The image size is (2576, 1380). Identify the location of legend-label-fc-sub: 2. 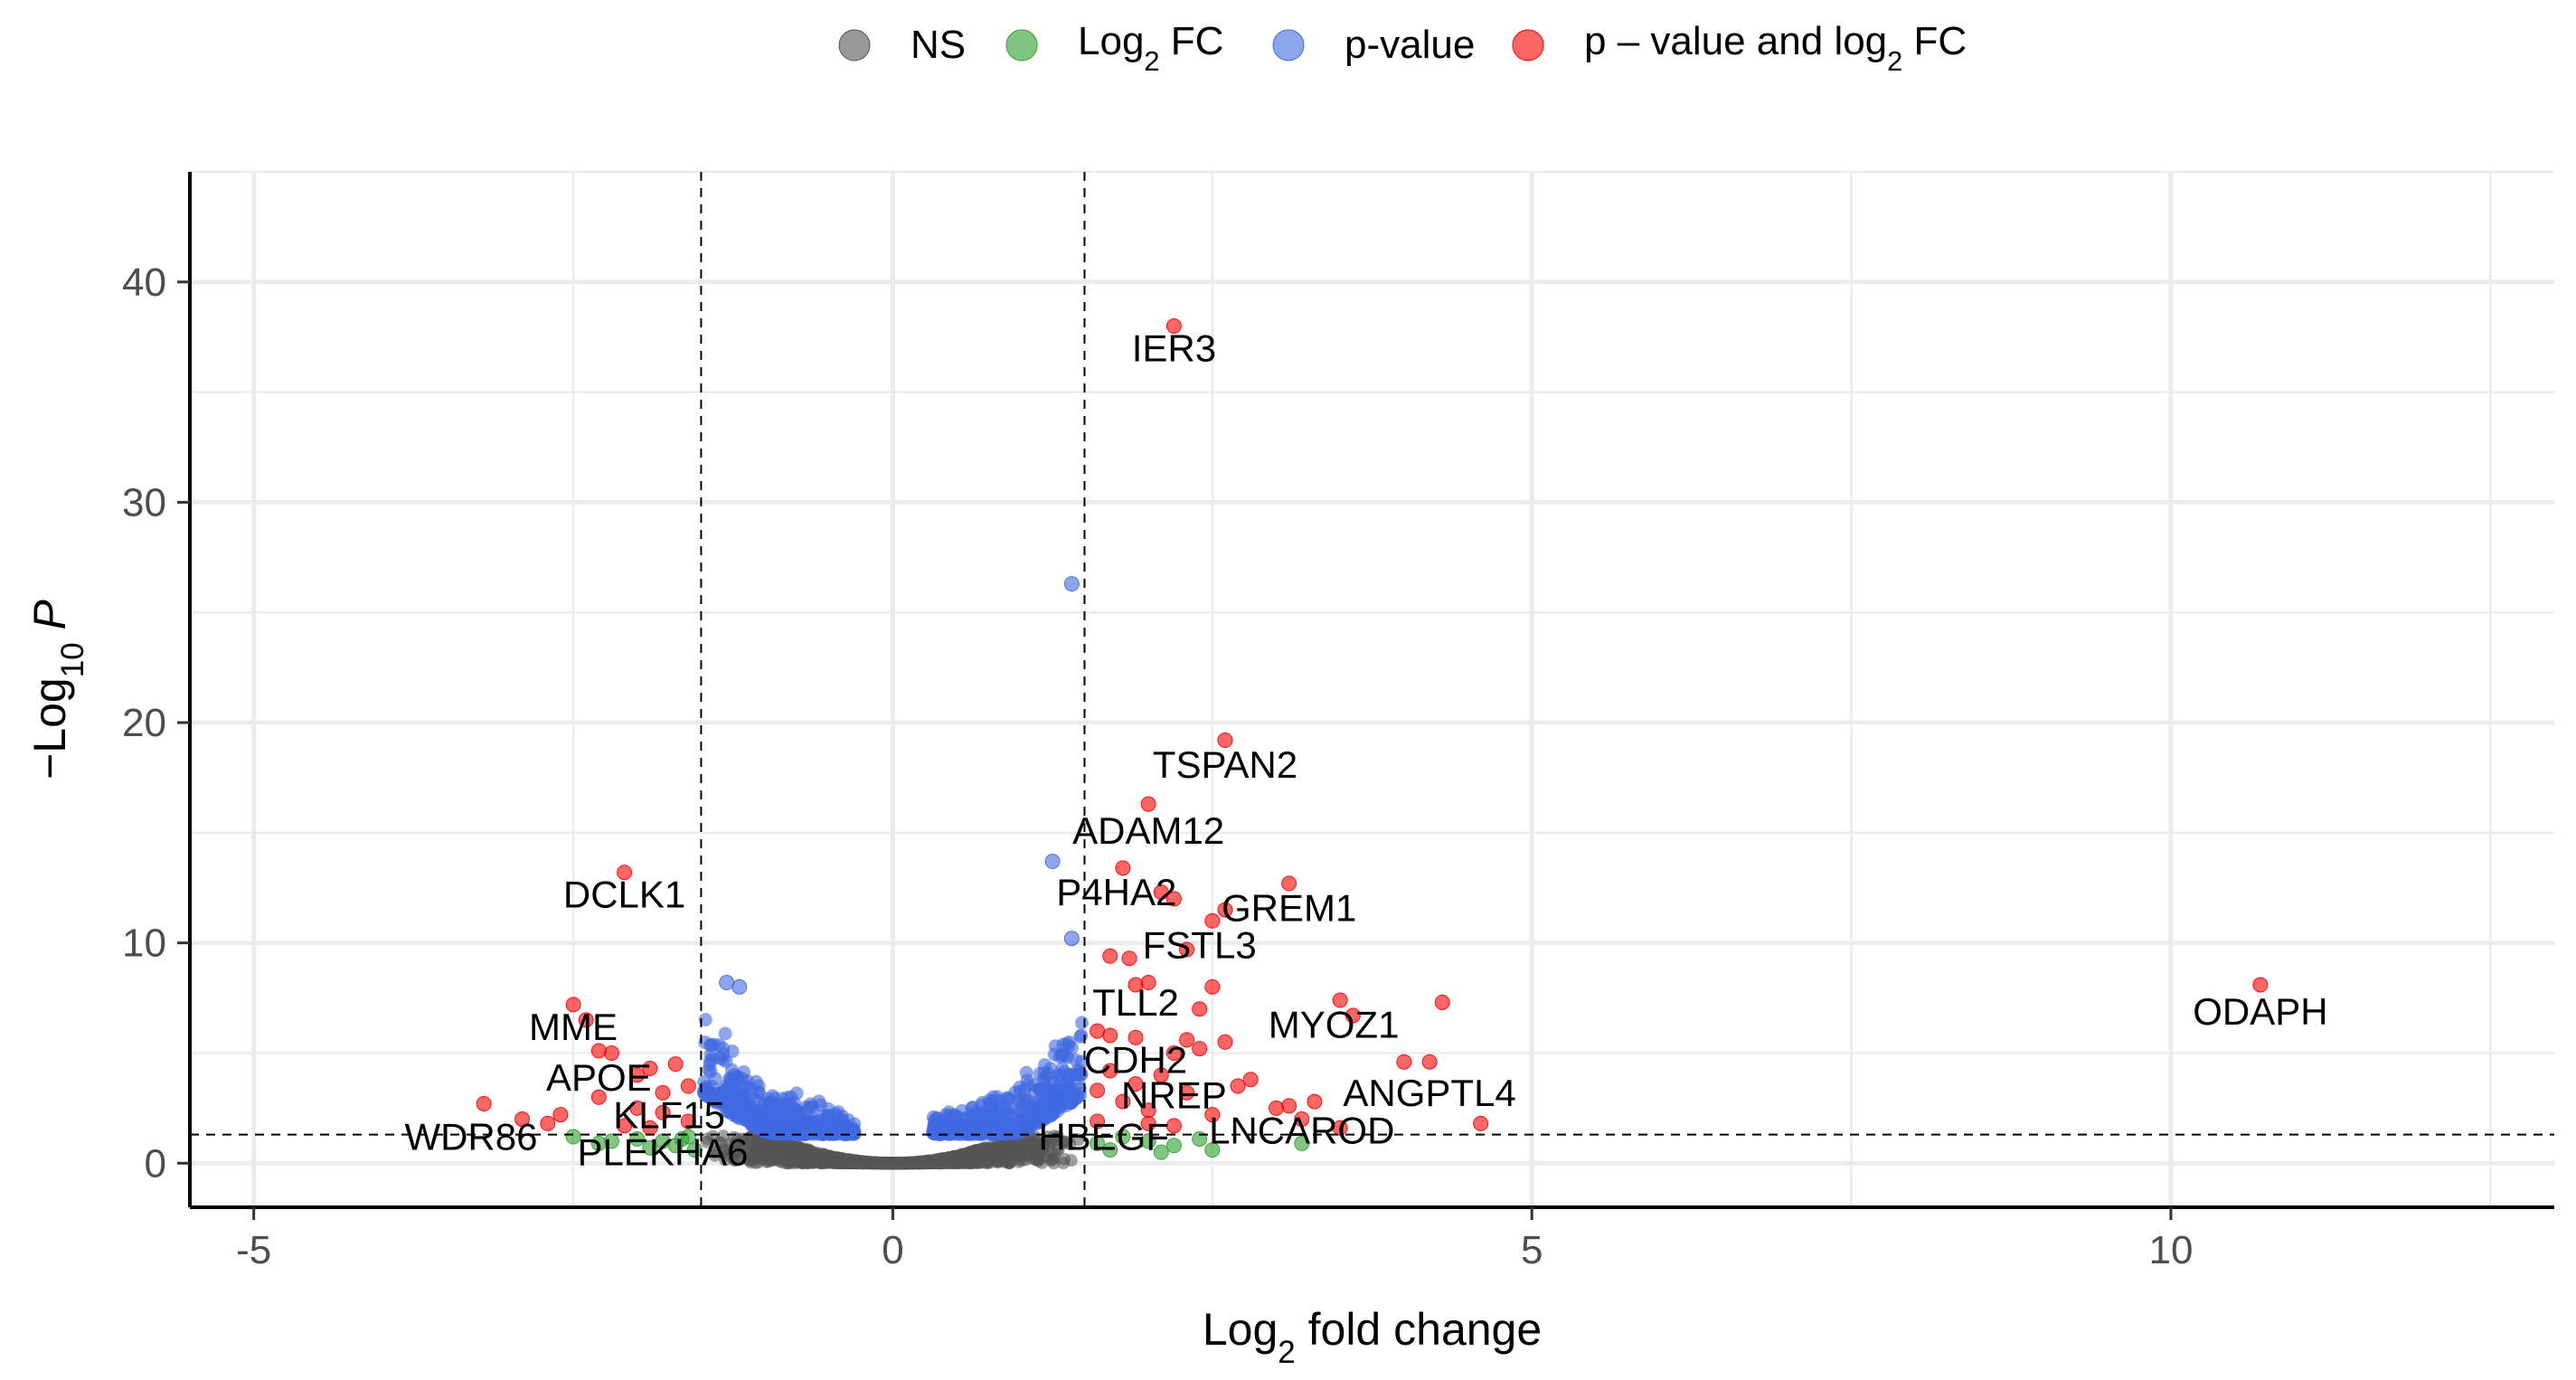
(1151, 61).